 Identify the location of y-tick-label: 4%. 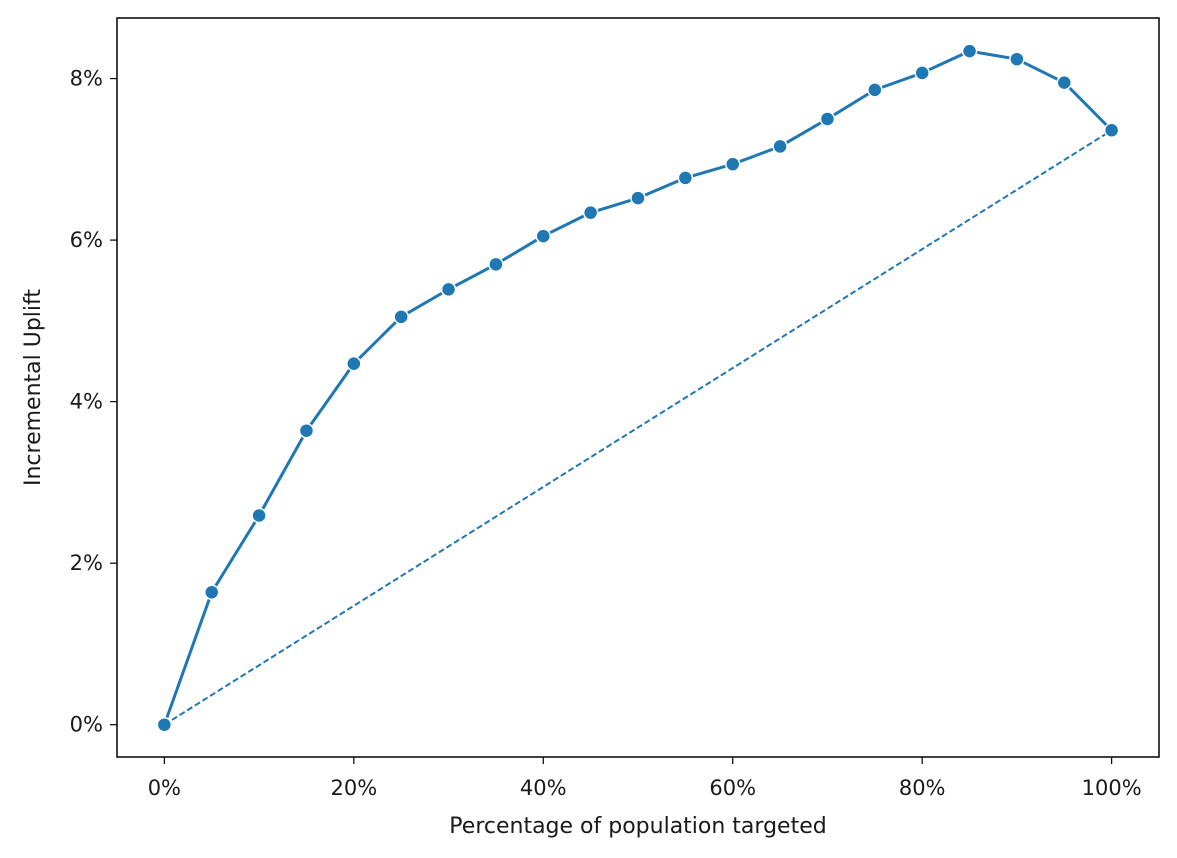
(86, 402).